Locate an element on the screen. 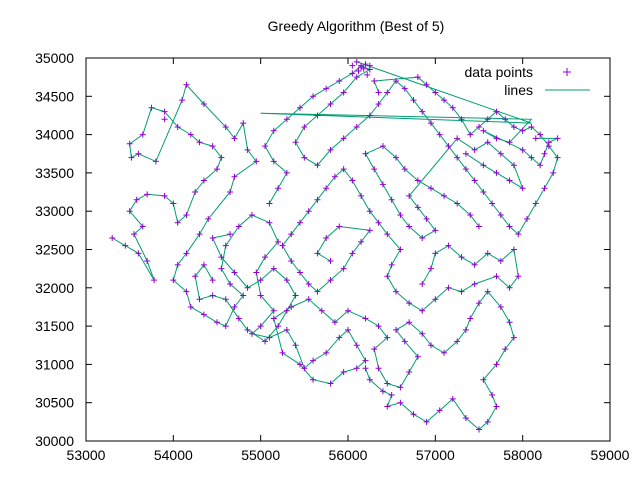  y-tick-label: 34500 is located at coordinates (54, 96).